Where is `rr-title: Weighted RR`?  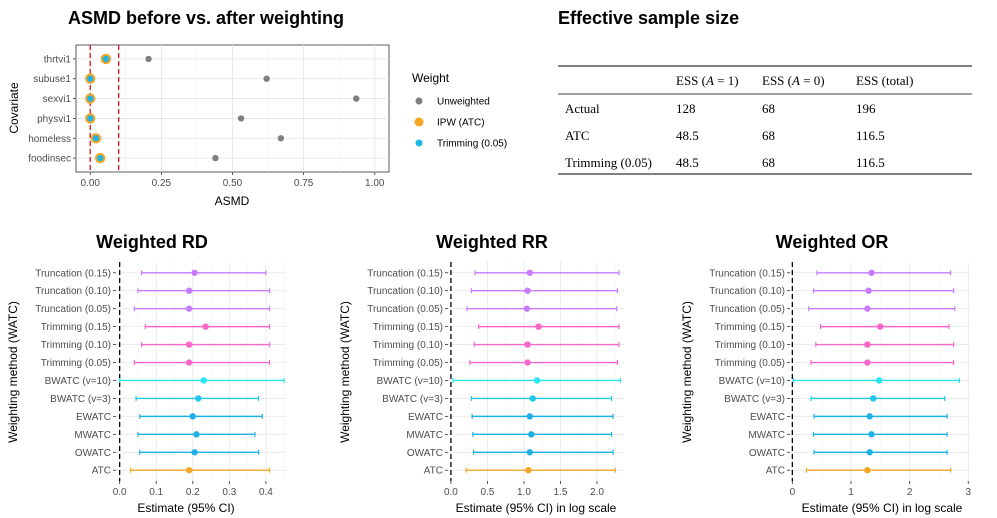 rr-title: Weighted RR is located at coordinates (492, 242).